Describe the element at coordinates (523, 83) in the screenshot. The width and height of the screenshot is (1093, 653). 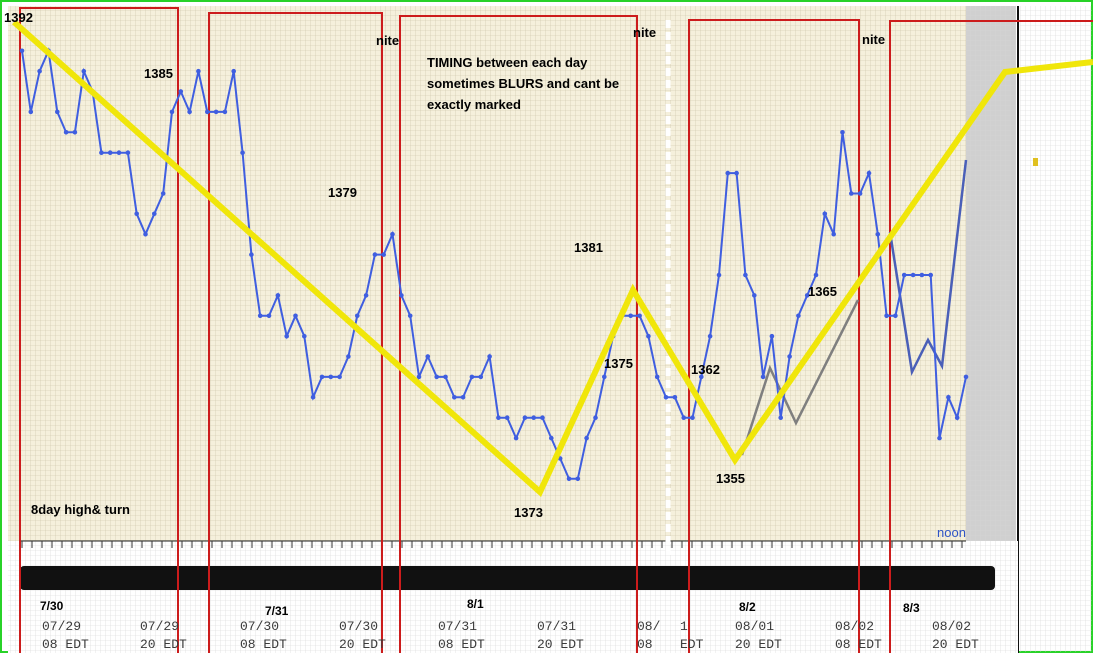
I see `note-line-2: sometimes BLURS and cant be` at that location.